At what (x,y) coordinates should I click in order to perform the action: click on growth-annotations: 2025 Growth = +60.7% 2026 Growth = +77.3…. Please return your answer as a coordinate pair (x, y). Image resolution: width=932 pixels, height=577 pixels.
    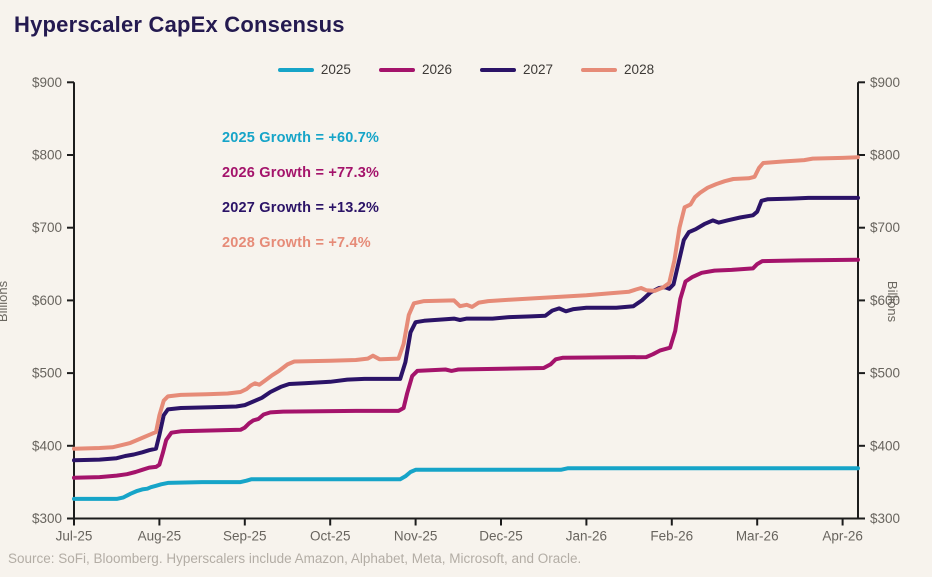
    Looking at the image, I should click on (300, 200).